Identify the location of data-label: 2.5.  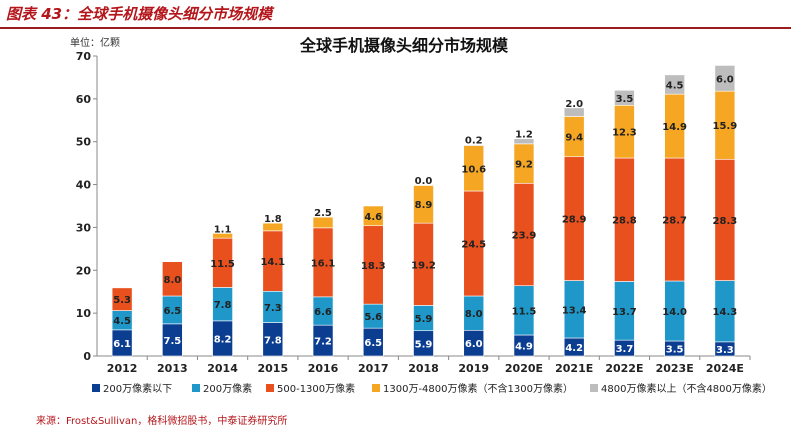
(323, 213).